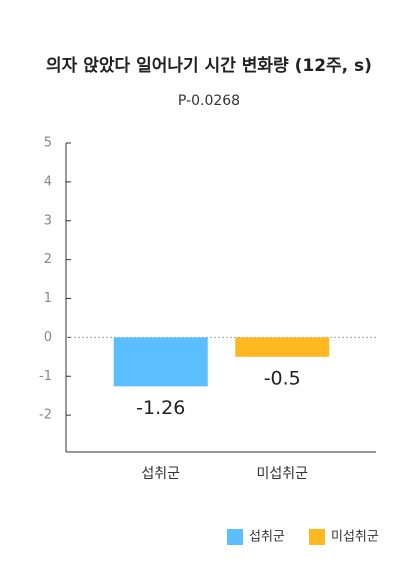 The image size is (419, 577). What do you see at coordinates (48, 181) in the screenshot?
I see `y-tick-label: 4` at bounding box center [48, 181].